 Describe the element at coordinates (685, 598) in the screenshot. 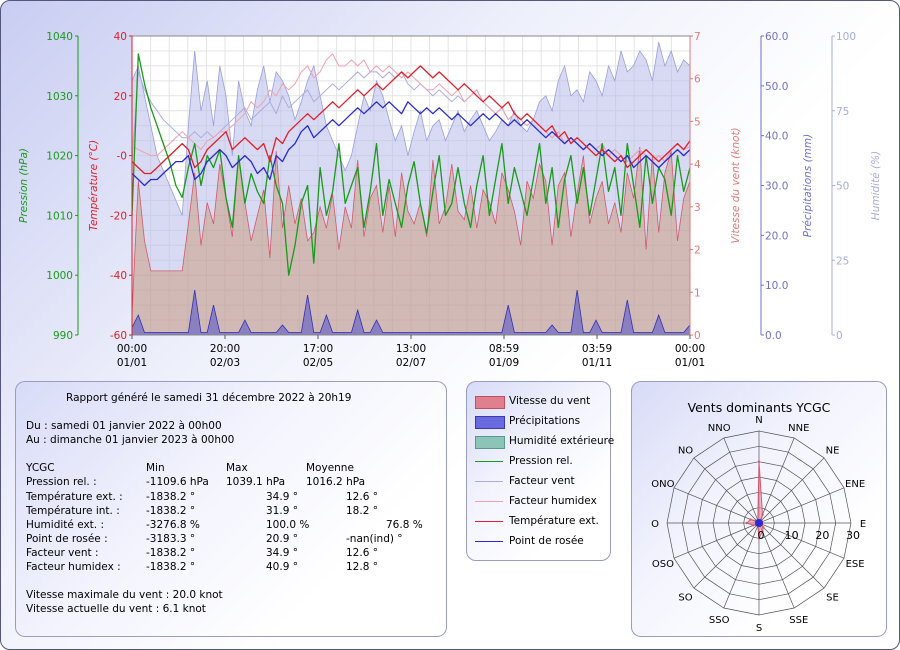

I see `rose-direction-label: SO` at that location.